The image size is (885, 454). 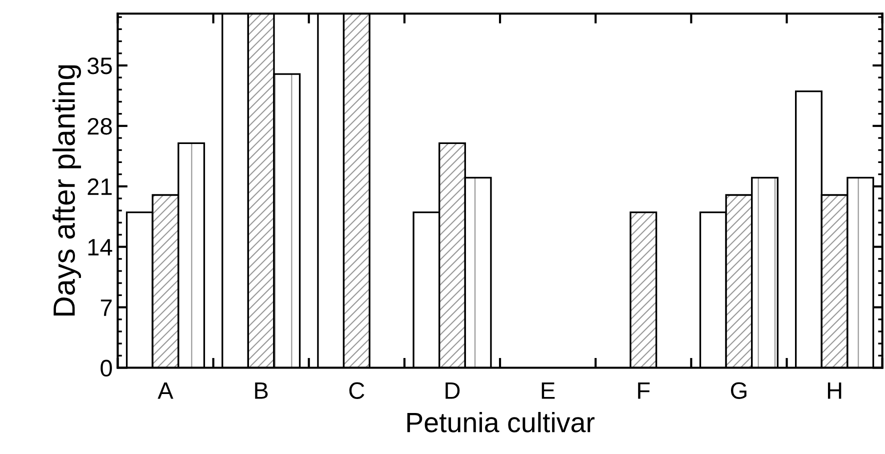 I want to click on x-tick-label: C, so click(x=356, y=390).